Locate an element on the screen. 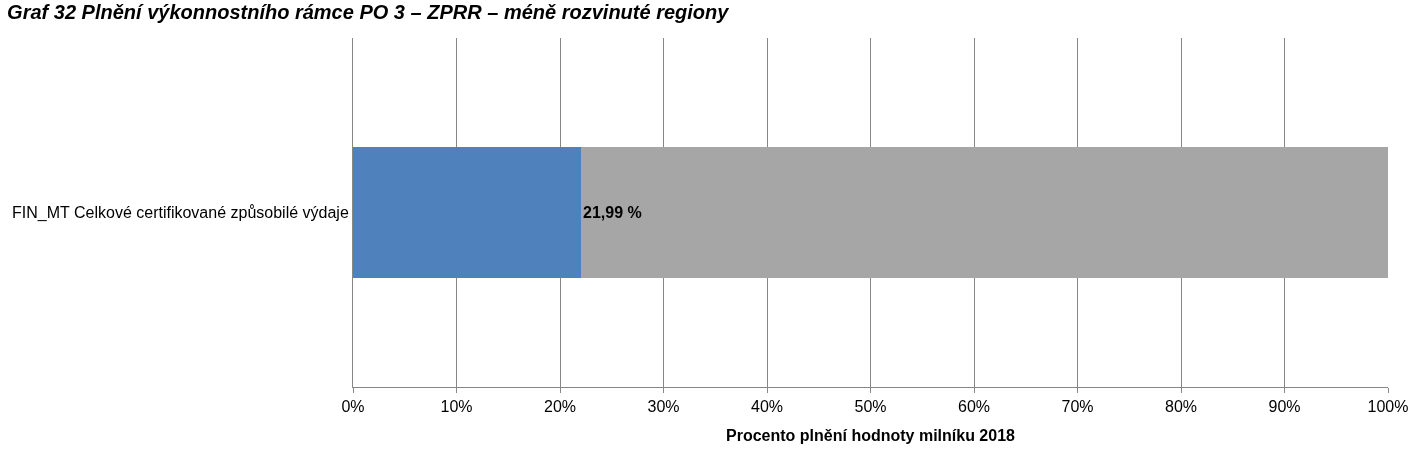 Image resolution: width=1420 pixels, height=453 pixels. x-tick-label: 40% is located at coordinates (767, 407).